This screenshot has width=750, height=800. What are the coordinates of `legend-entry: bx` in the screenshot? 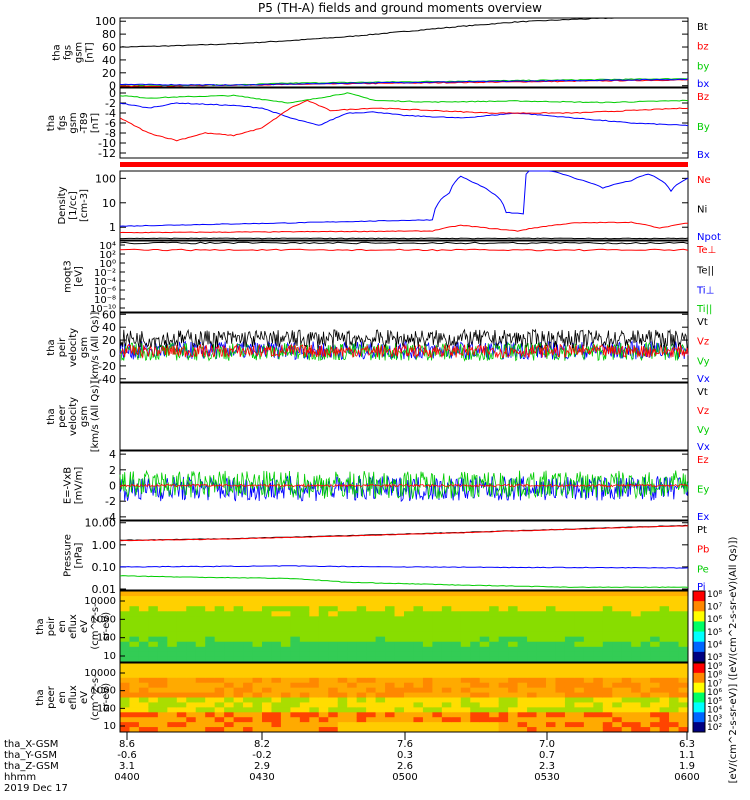 It's located at (703, 84).